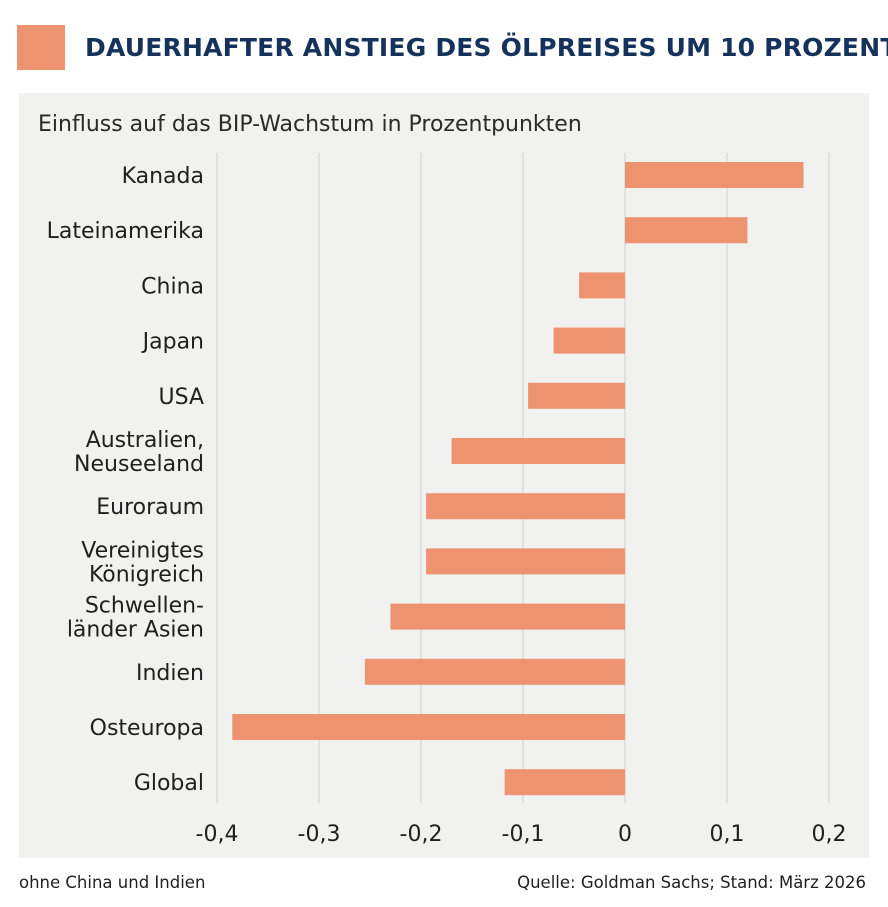 The width and height of the screenshot is (888, 907). What do you see at coordinates (41, 47) in the screenshot?
I see `legend-swatch` at bounding box center [41, 47].